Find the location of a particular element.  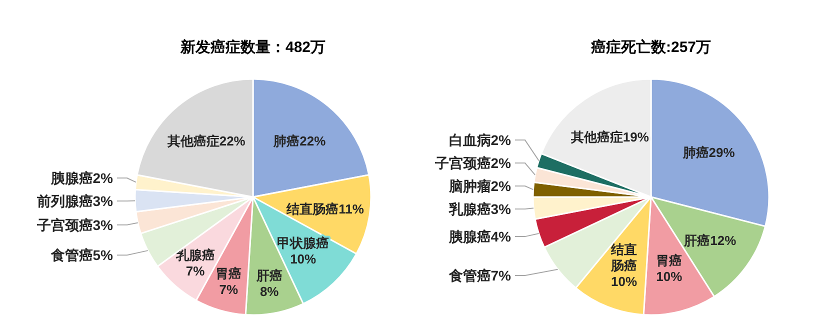

chart-title: 新发癌症数量：482万 is located at coordinates (252, 47).